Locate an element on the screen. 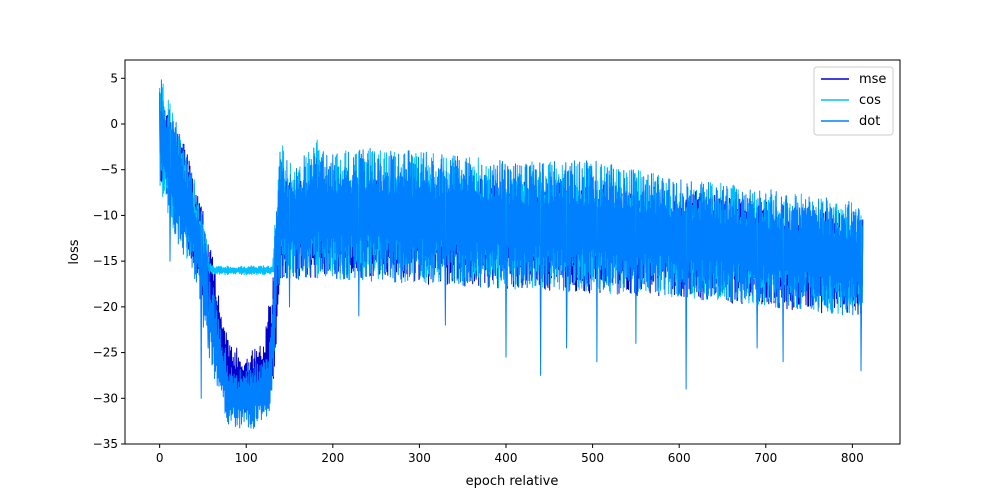 The width and height of the screenshot is (1000, 500). y-tick-label: −20 is located at coordinates (105, 307).